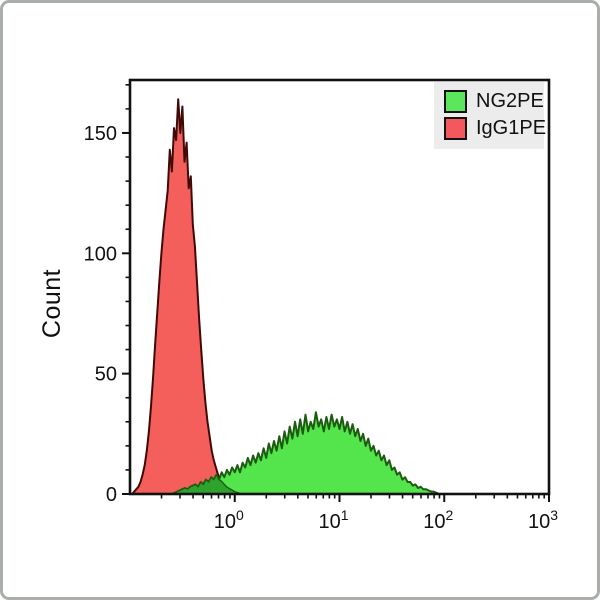 This screenshot has width=600, height=600. What do you see at coordinates (207, 484) in the screenshot?
I see `series-overlap` at bounding box center [207, 484].